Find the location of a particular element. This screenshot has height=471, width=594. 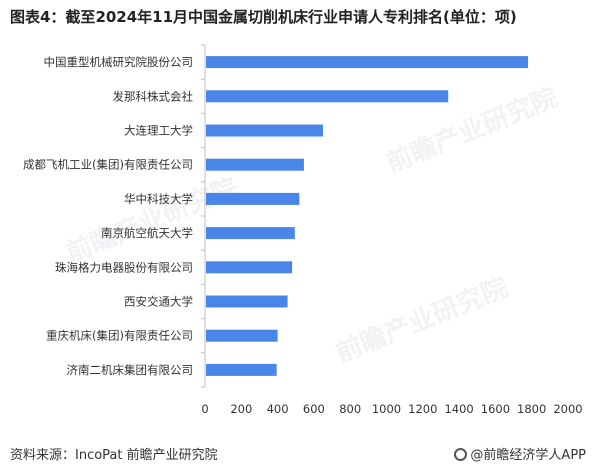

x-tick-label: 600 is located at coordinates (314, 409).